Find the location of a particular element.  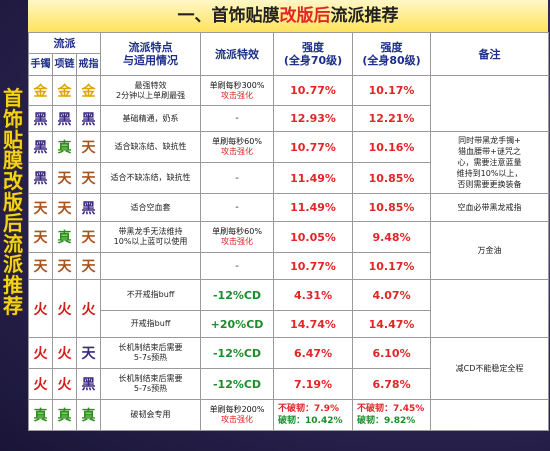

ring-grade: 金 is located at coordinates (88, 90).